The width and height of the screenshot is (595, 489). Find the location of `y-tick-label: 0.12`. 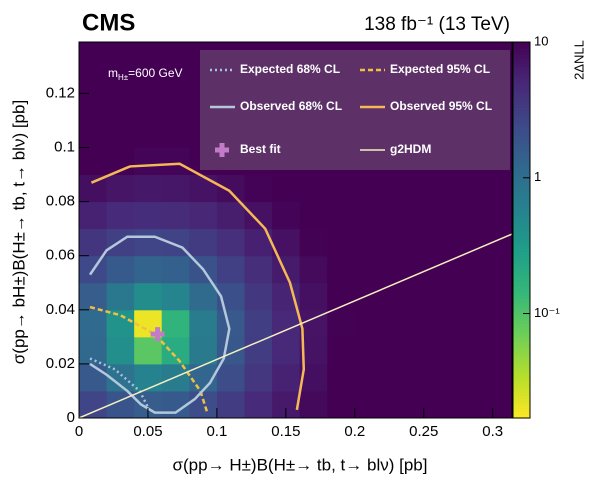

y-tick-label: 0.12 is located at coordinates (60, 92).